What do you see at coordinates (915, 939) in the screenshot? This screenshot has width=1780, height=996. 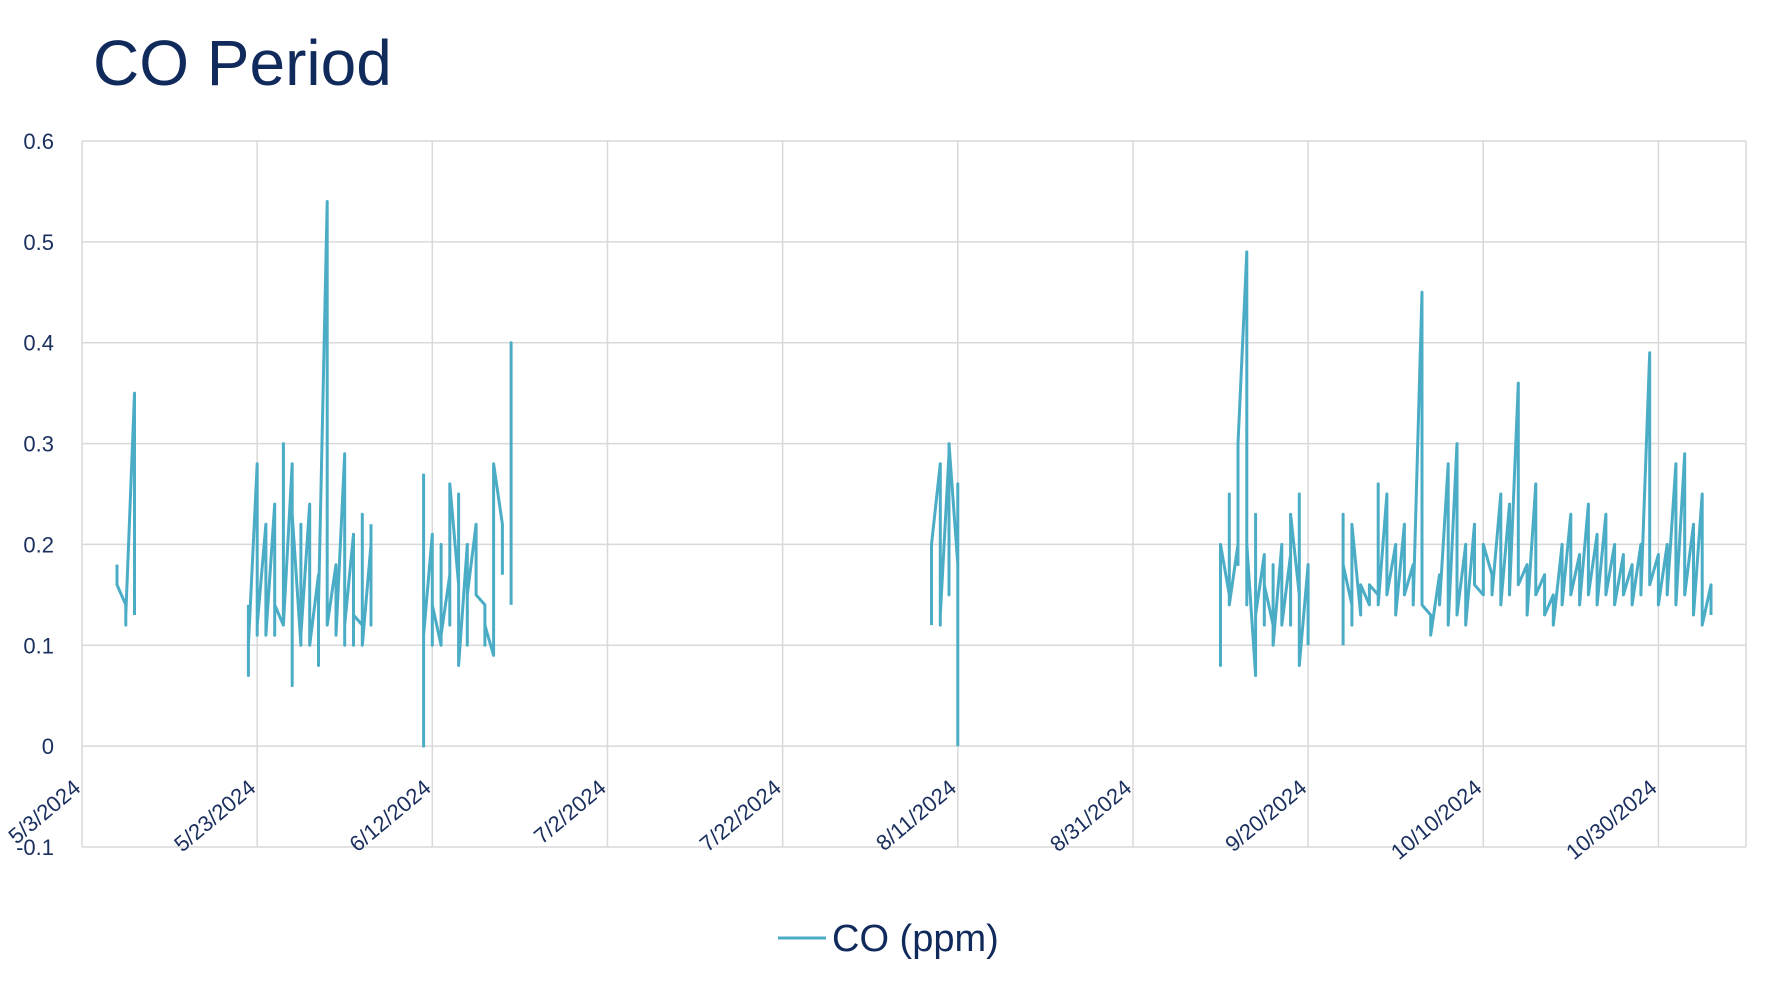 I see `legend-label: CO (ppm)` at bounding box center [915, 939].